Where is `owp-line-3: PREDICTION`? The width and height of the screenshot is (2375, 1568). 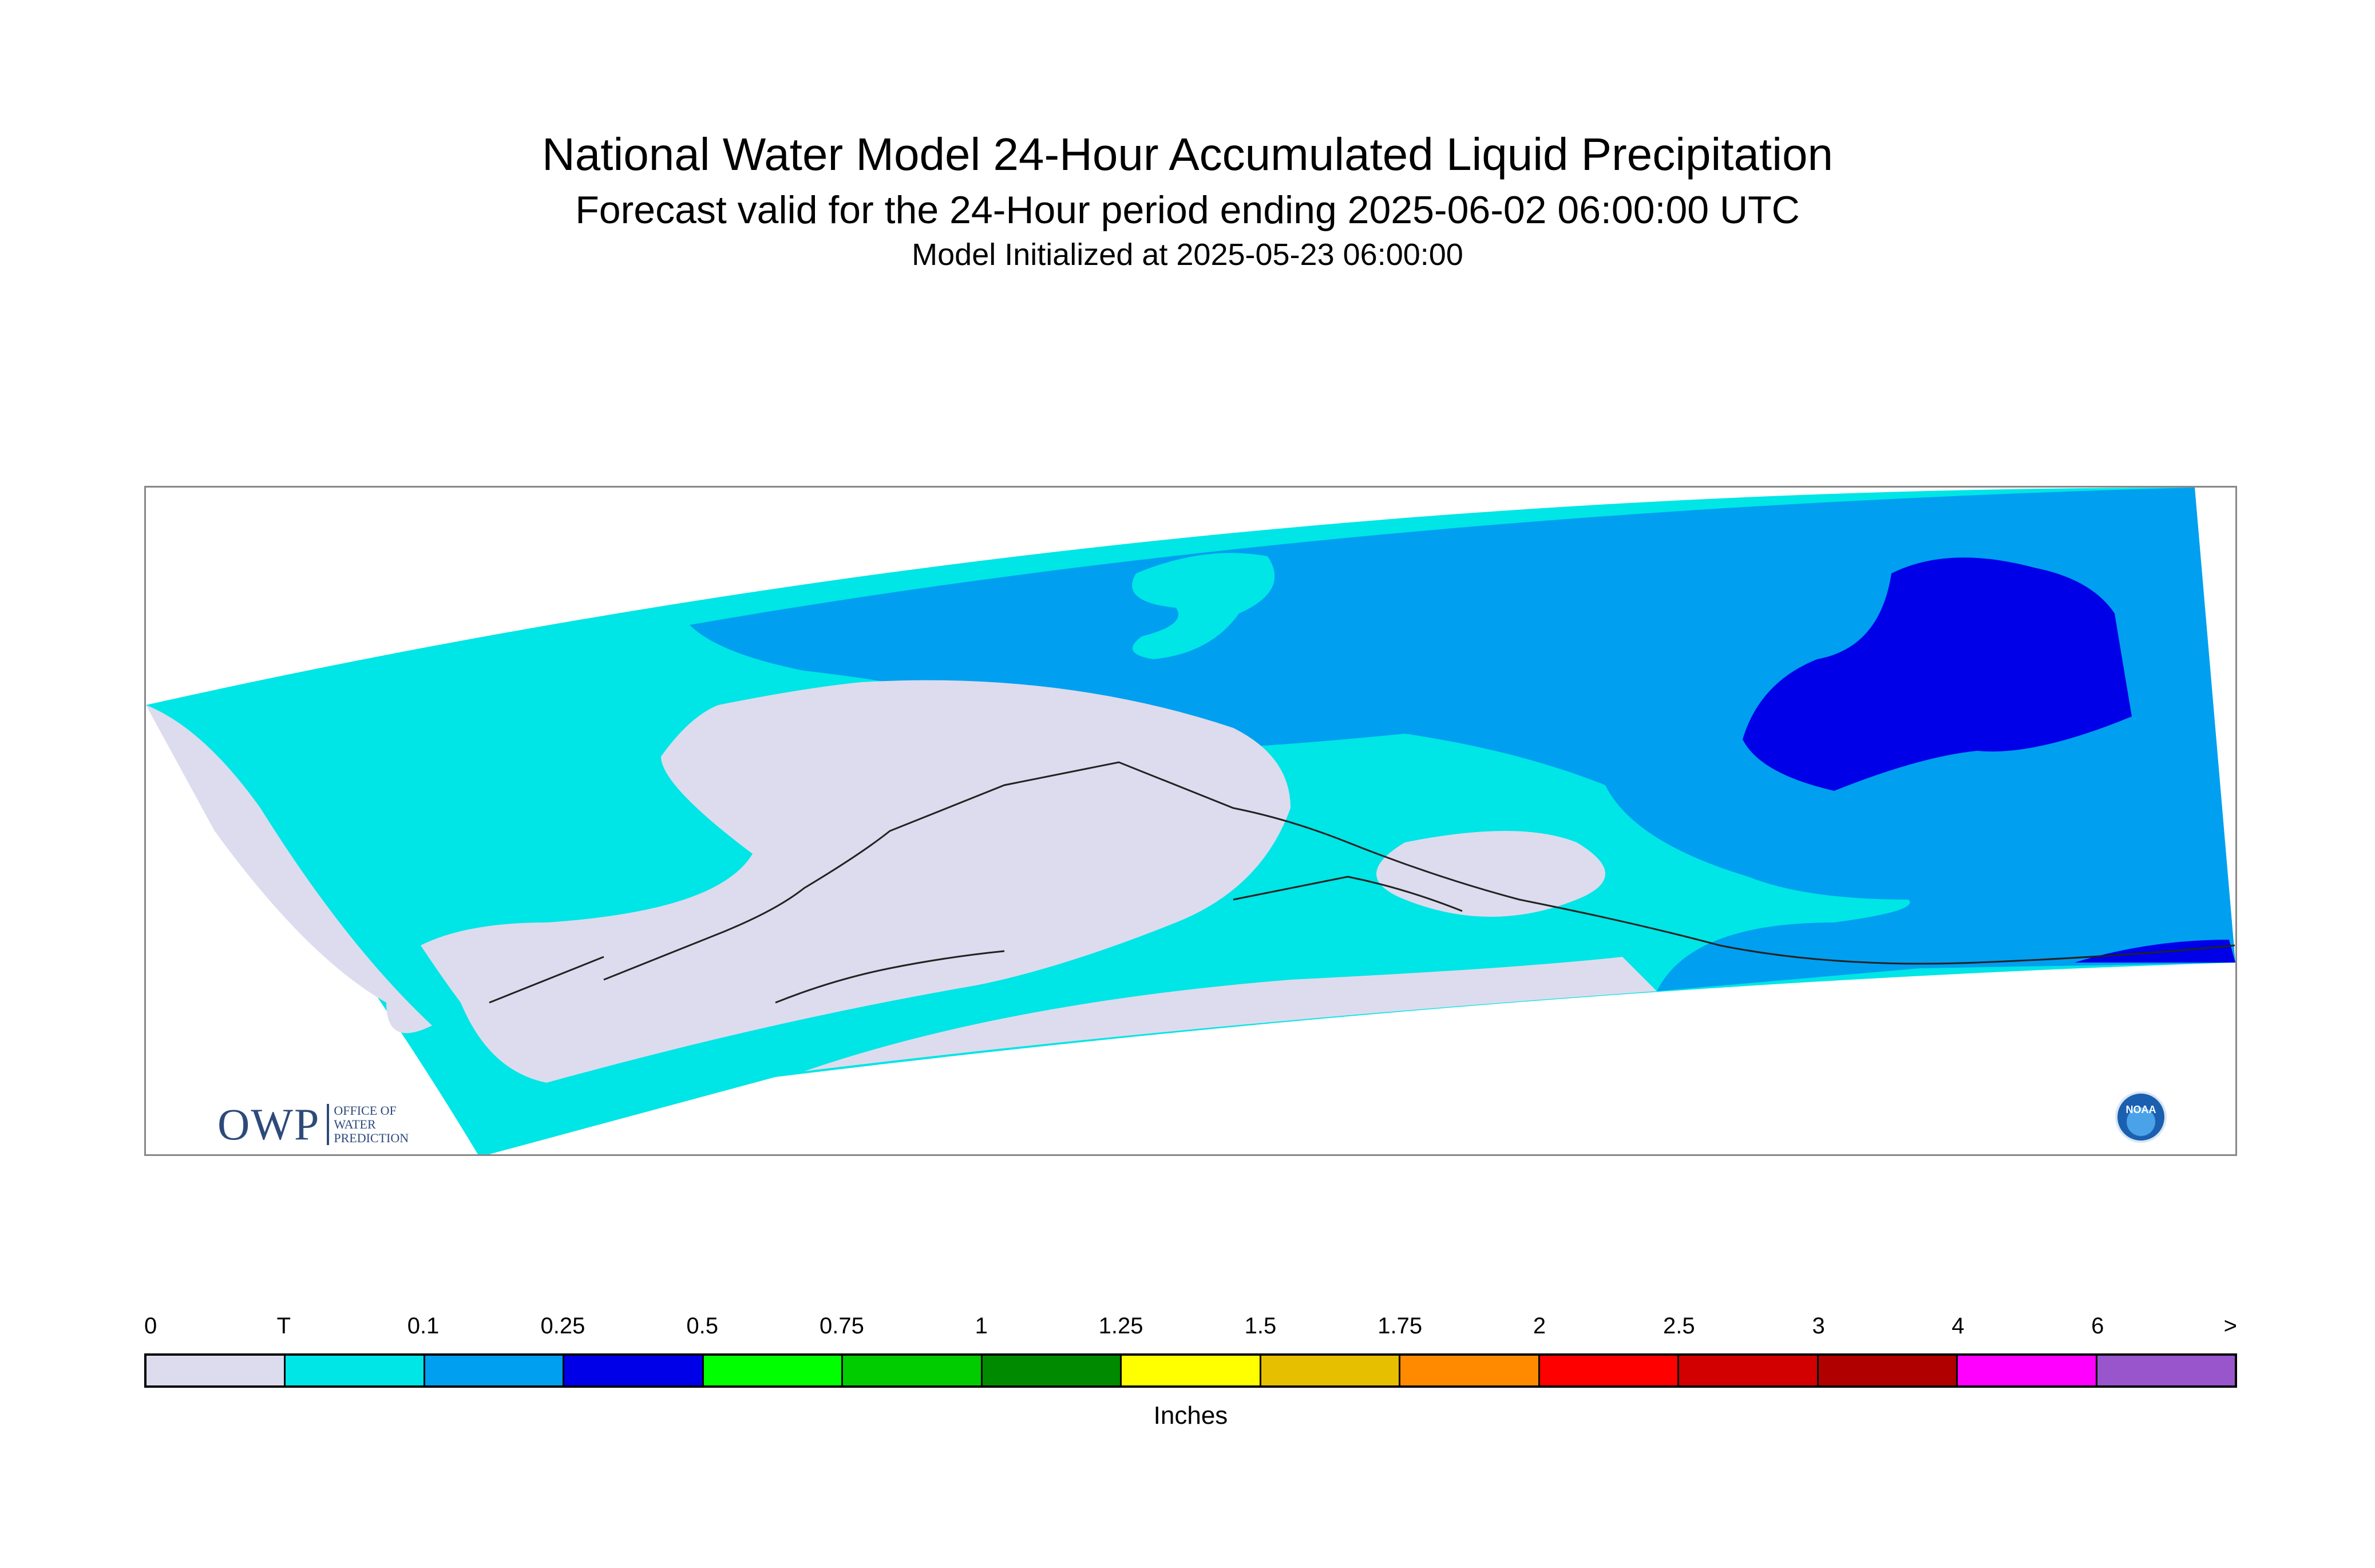 owp-line-3: PREDICTION is located at coordinates (371, 1138).